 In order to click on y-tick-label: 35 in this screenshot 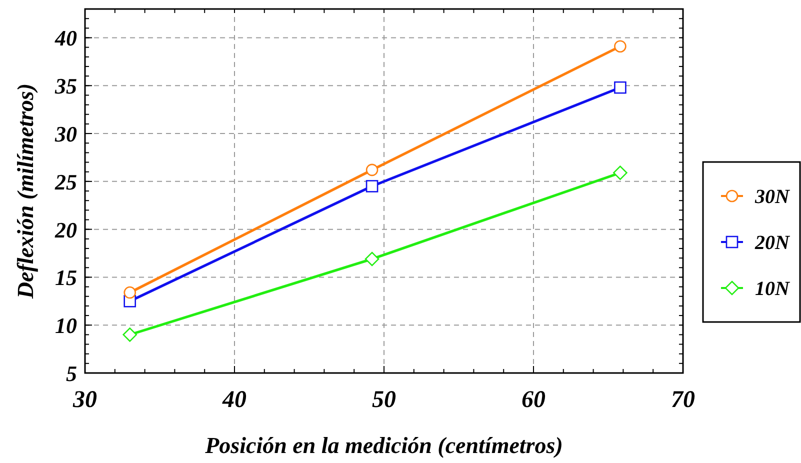, I will do `click(65, 86)`.